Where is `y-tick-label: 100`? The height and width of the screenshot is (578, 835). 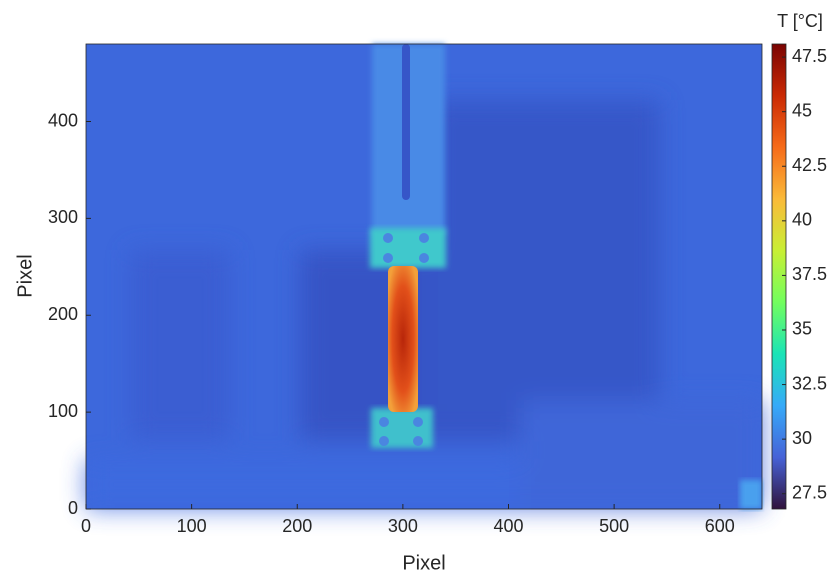
y-tick-label: 100 is located at coordinates (63, 411).